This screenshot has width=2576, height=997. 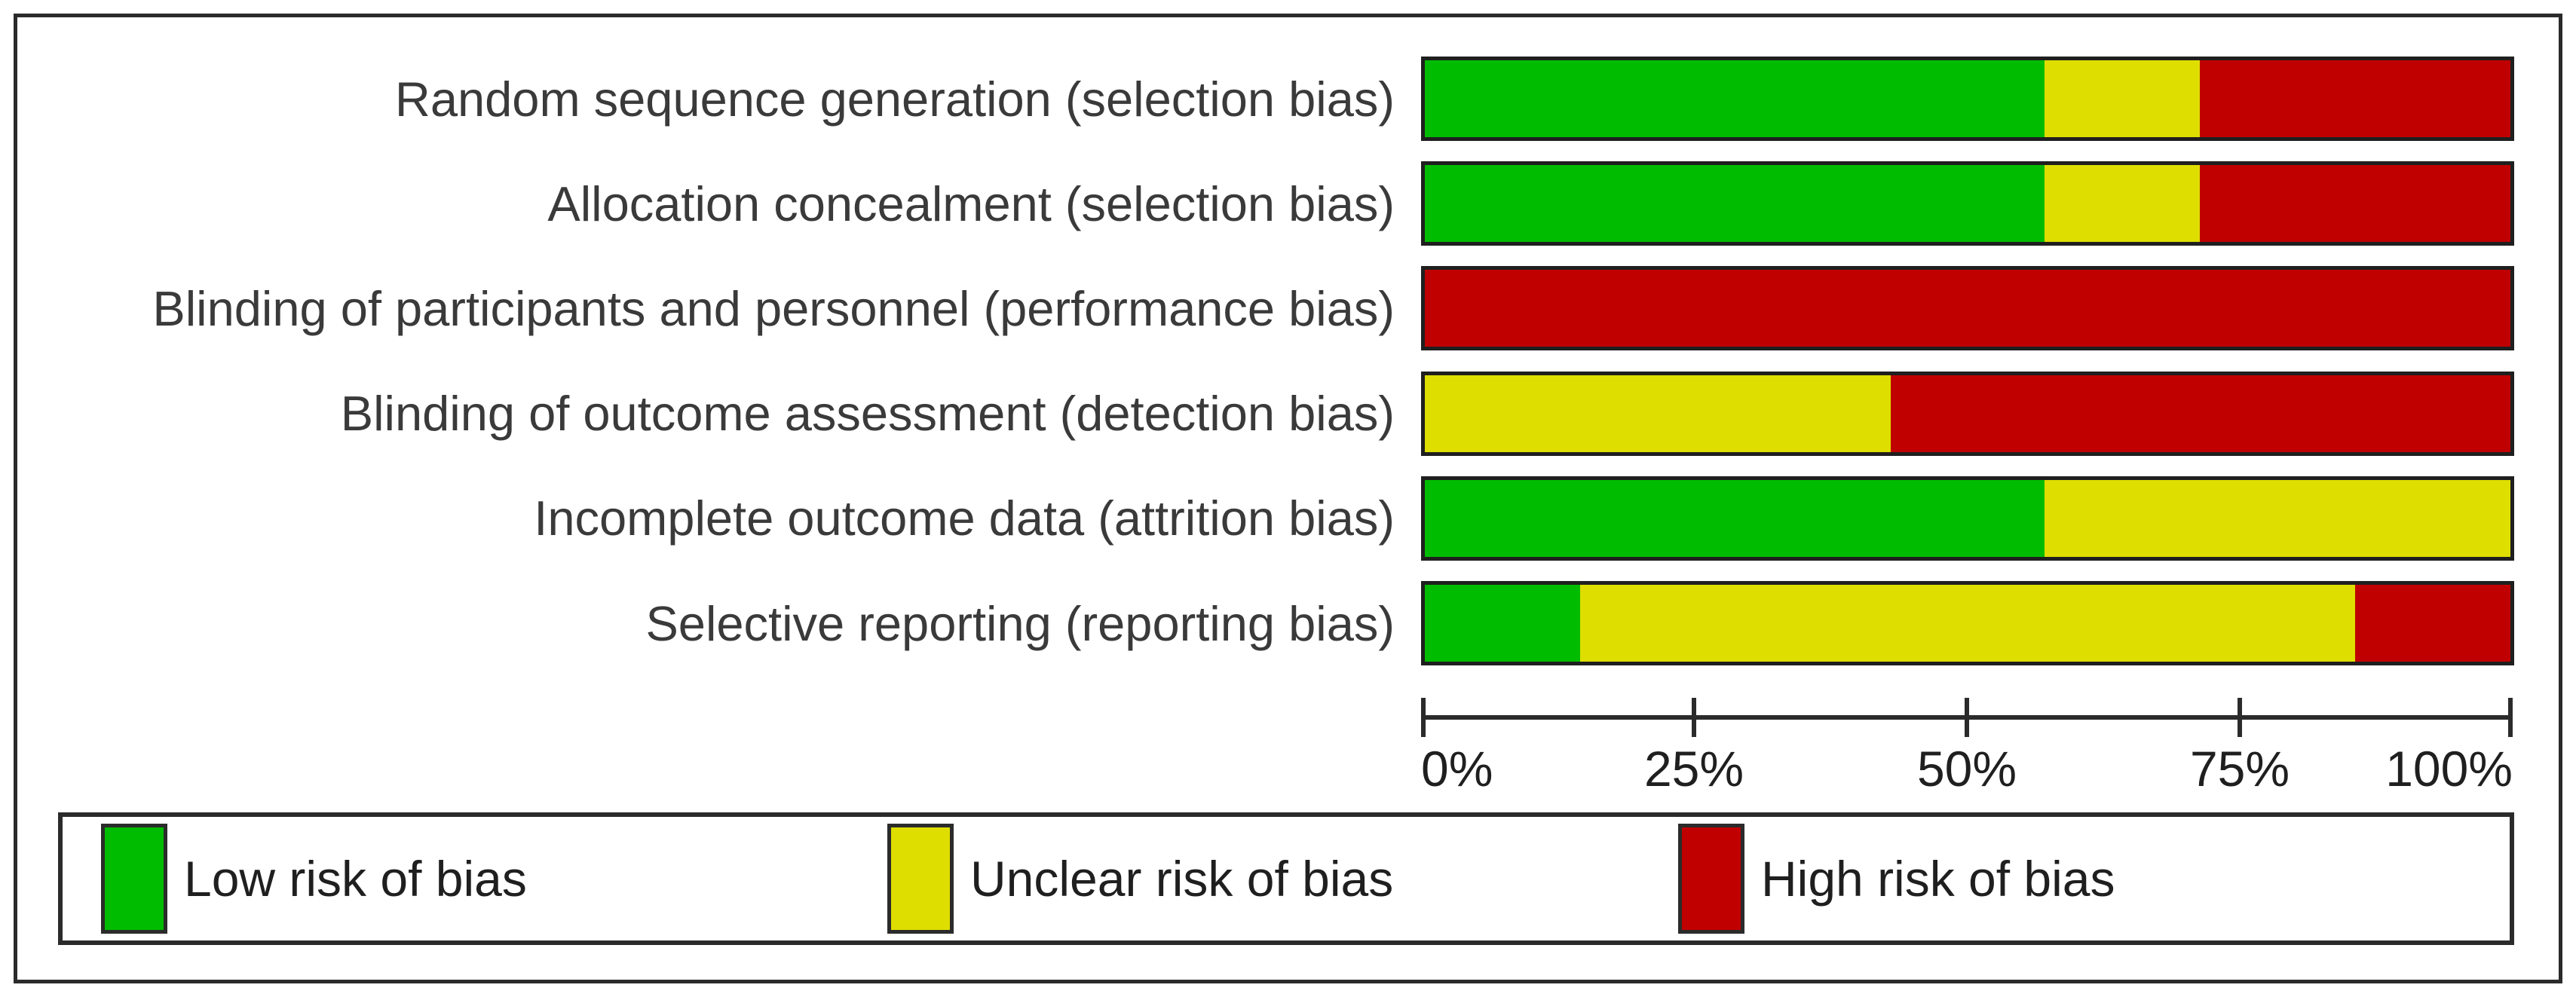 I want to click on high-risk-swatch-icon, so click(x=1711, y=879).